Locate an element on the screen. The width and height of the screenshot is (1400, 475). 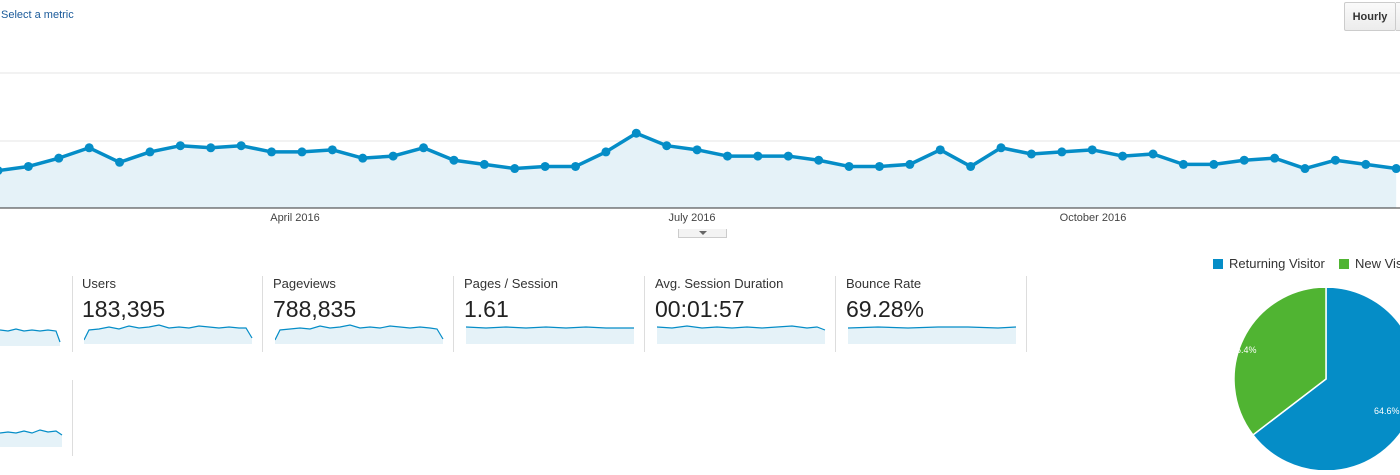
x-tick-april: April 2016 is located at coordinates (295, 218).